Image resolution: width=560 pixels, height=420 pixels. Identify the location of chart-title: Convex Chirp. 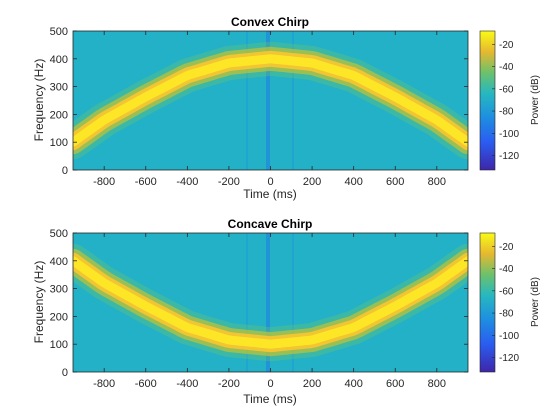
(270, 22).